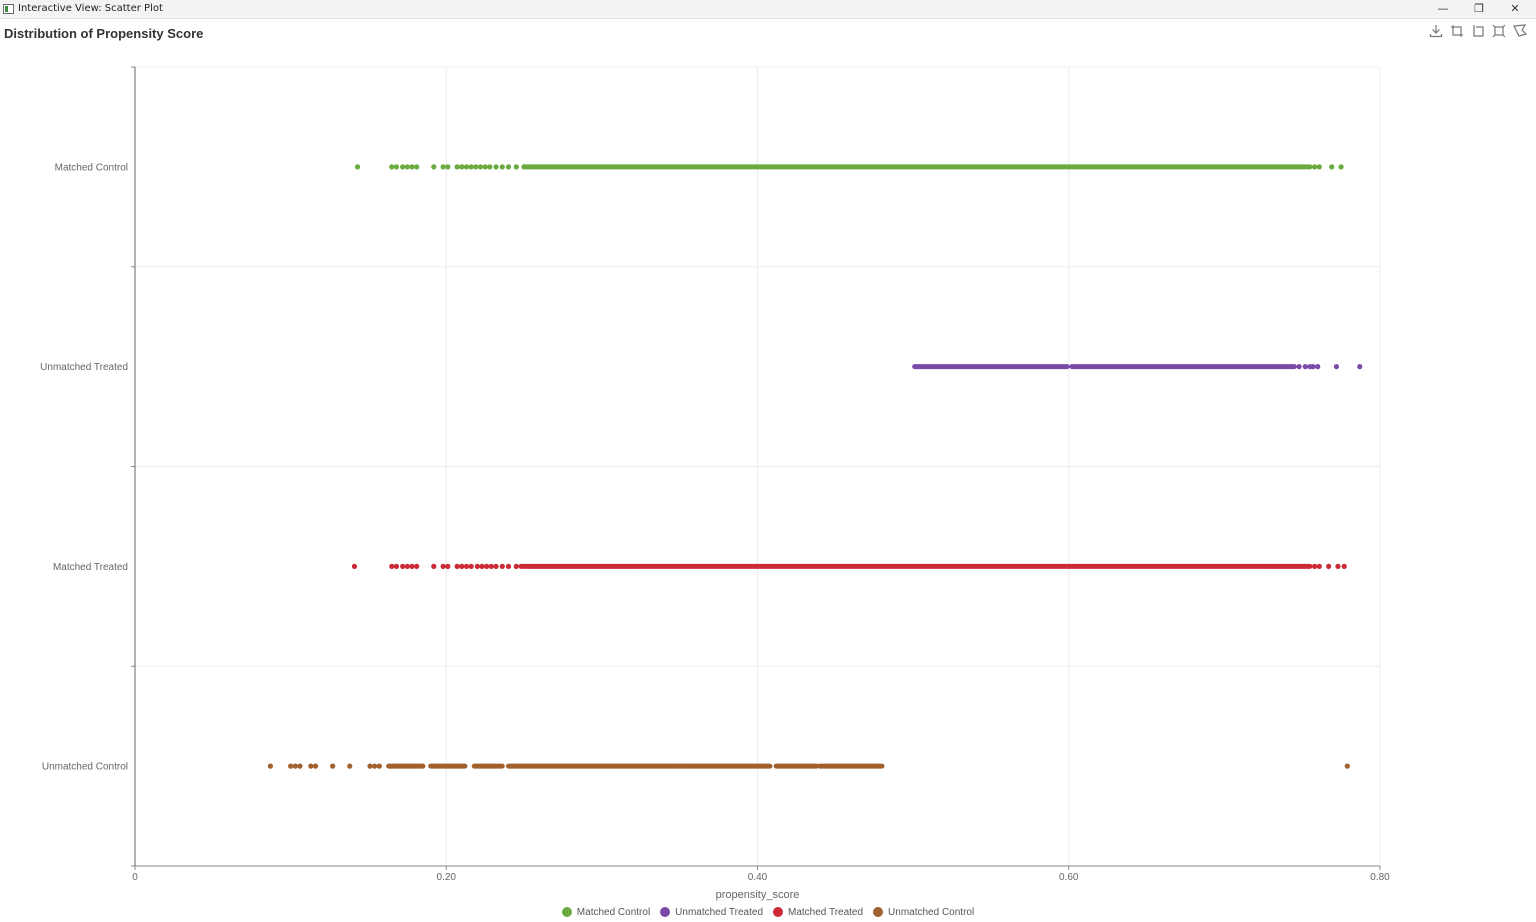 Image resolution: width=1536 pixels, height=922 pixels. Describe the element at coordinates (90, 8) in the screenshot. I see `window-title: Interactive View: Scatter Plot` at that location.